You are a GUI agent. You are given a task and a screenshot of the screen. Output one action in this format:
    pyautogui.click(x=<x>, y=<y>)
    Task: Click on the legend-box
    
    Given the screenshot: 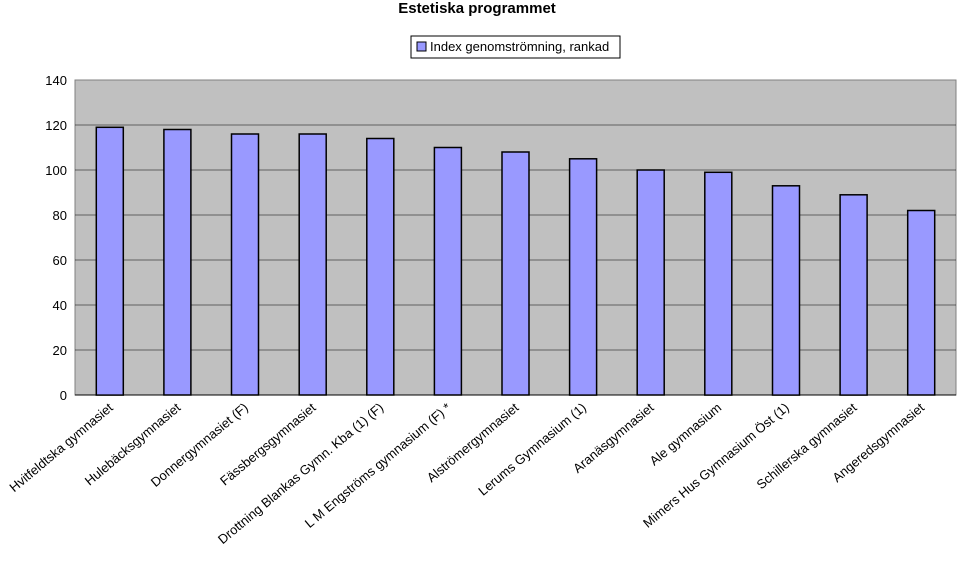 What is the action you would take?
    pyautogui.click(x=515, y=47)
    